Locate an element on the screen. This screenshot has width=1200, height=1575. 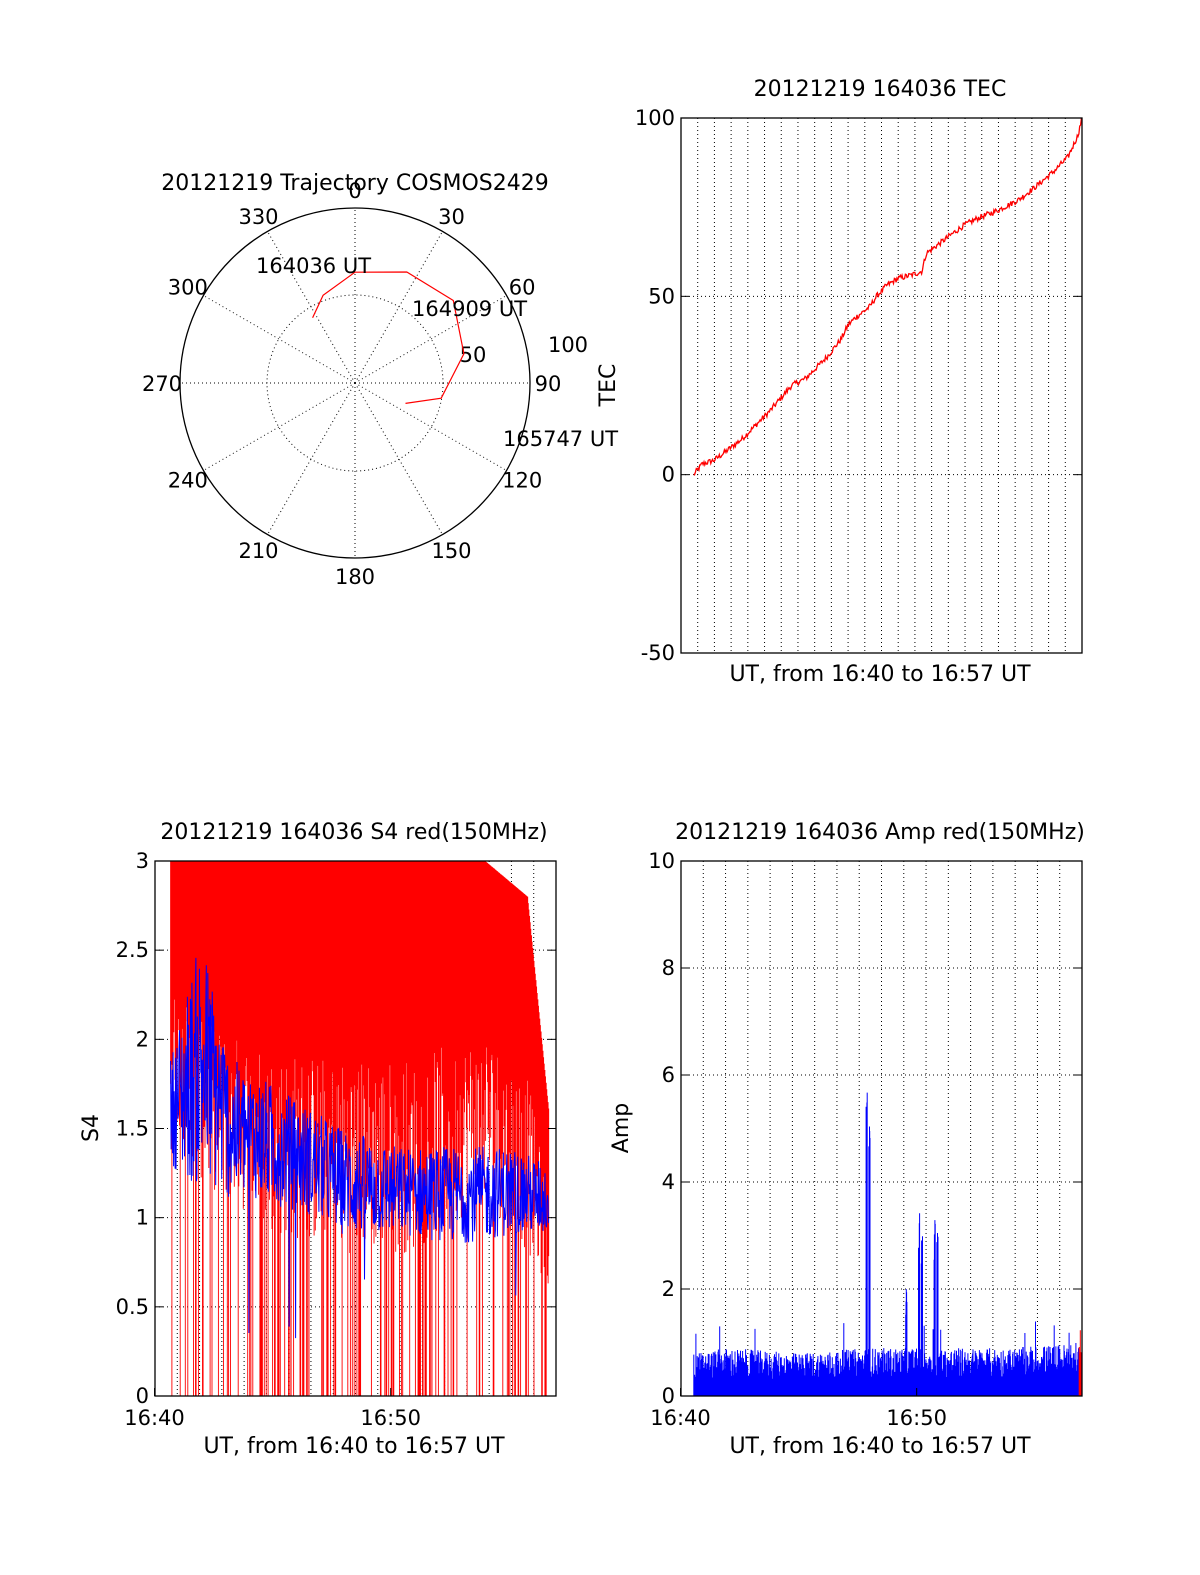
azimuth-label: 120 is located at coordinates (522, 481).